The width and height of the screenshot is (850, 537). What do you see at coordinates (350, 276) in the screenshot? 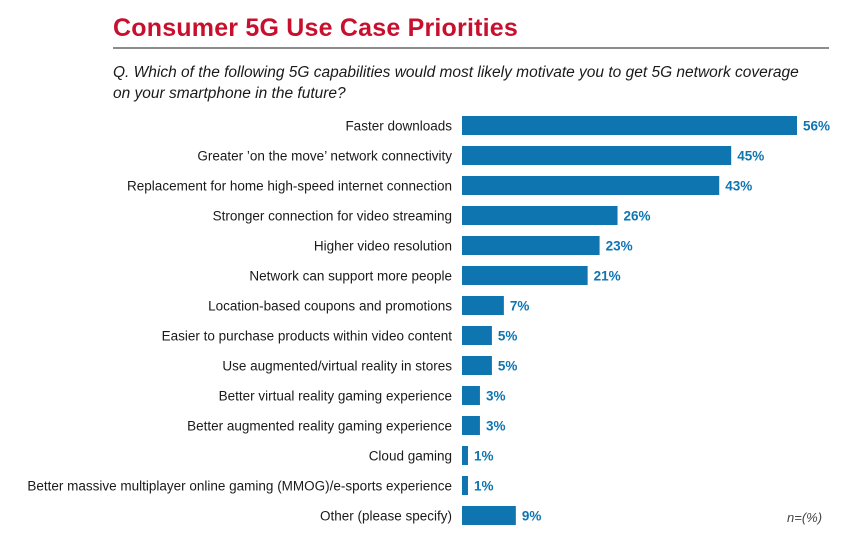
I see `category-label: Network can support more people` at bounding box center [350, 276].